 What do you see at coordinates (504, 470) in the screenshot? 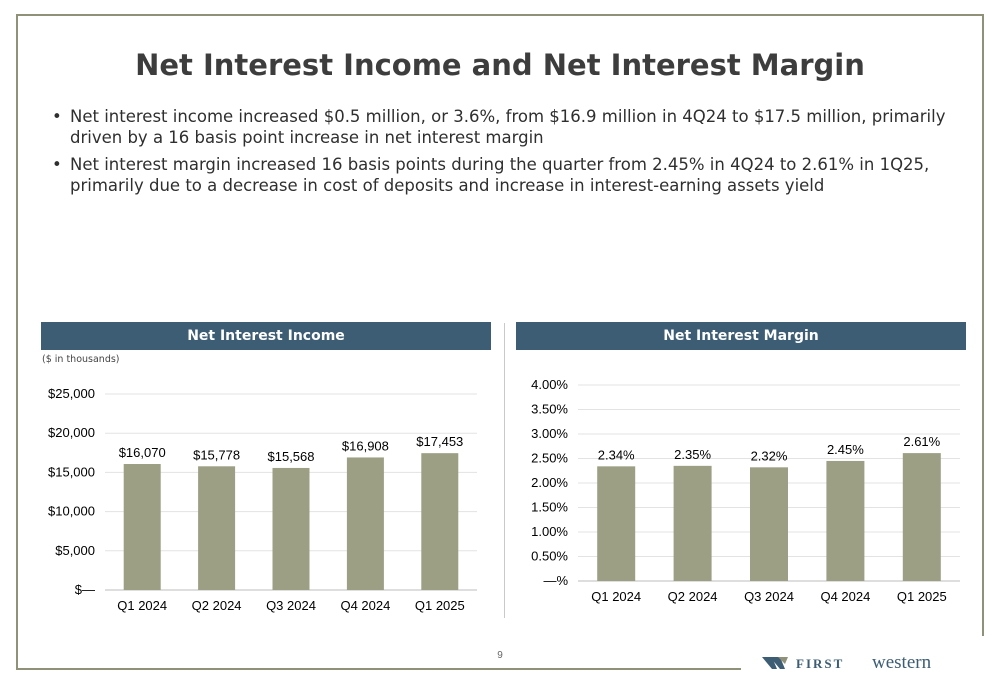
I see `panel-divider` at bounding box center [504, 470].